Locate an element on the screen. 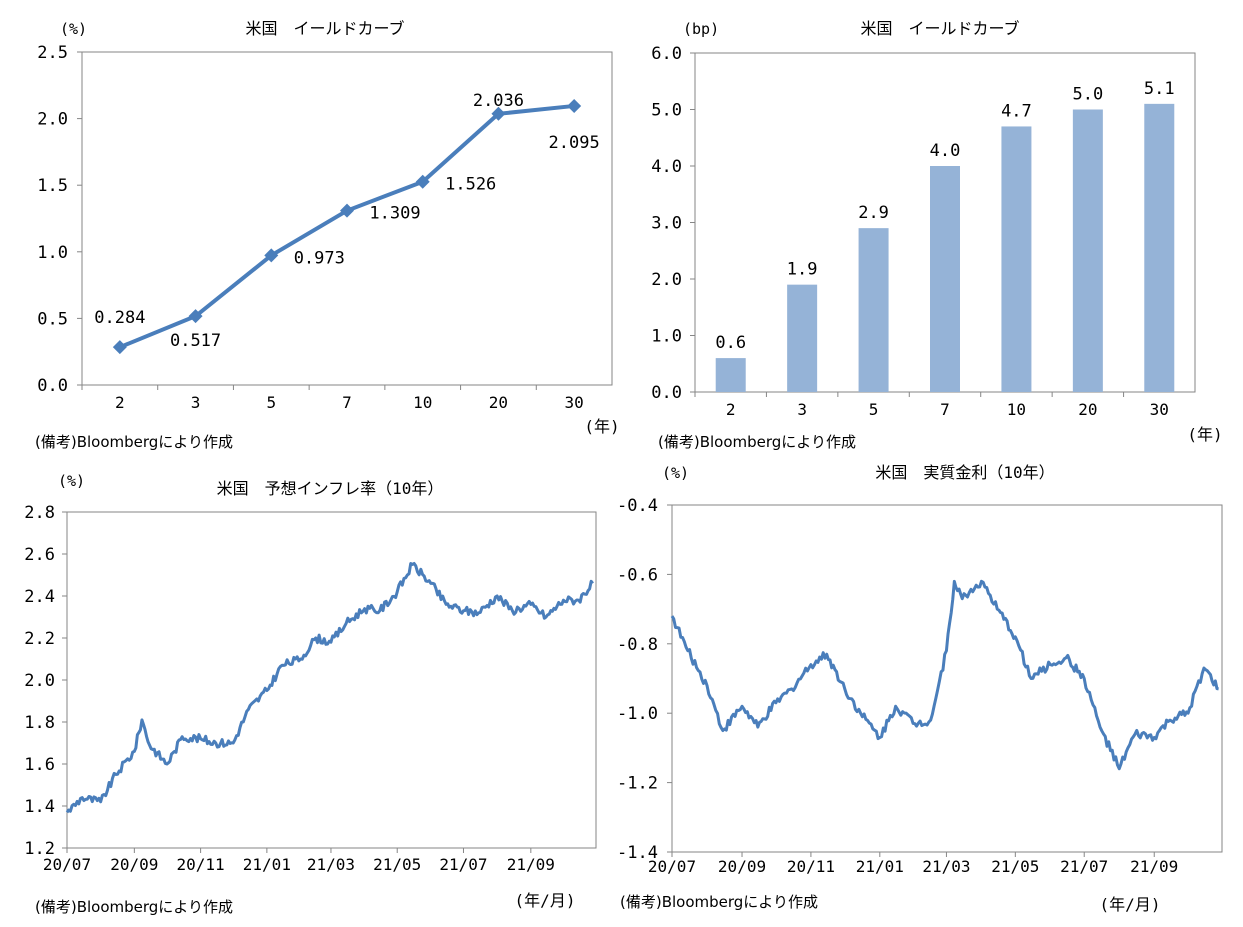  data-label: 5.0 is located at coordinates (1087, 95).